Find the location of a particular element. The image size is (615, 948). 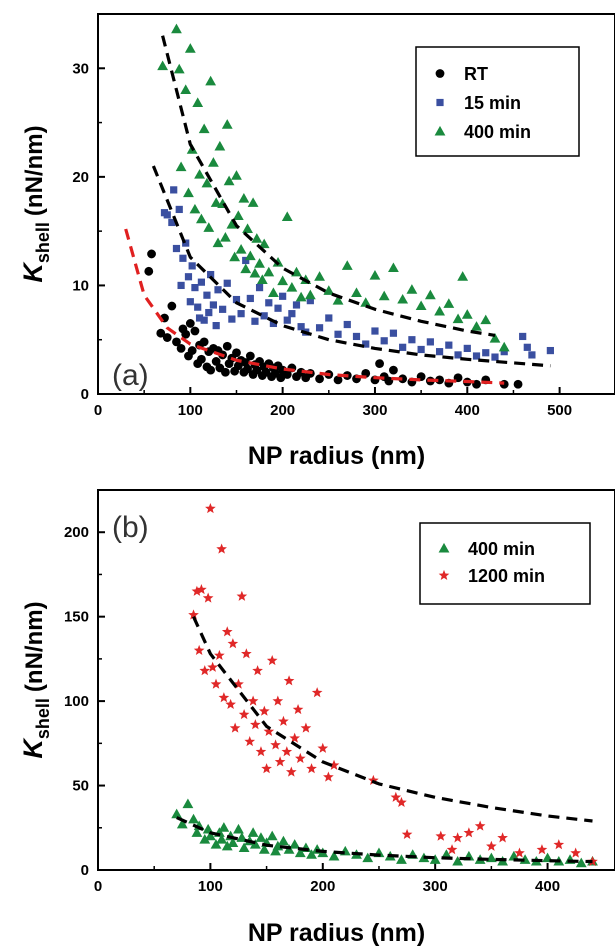

panel-label: (a) is located at coordinates (130, 375).